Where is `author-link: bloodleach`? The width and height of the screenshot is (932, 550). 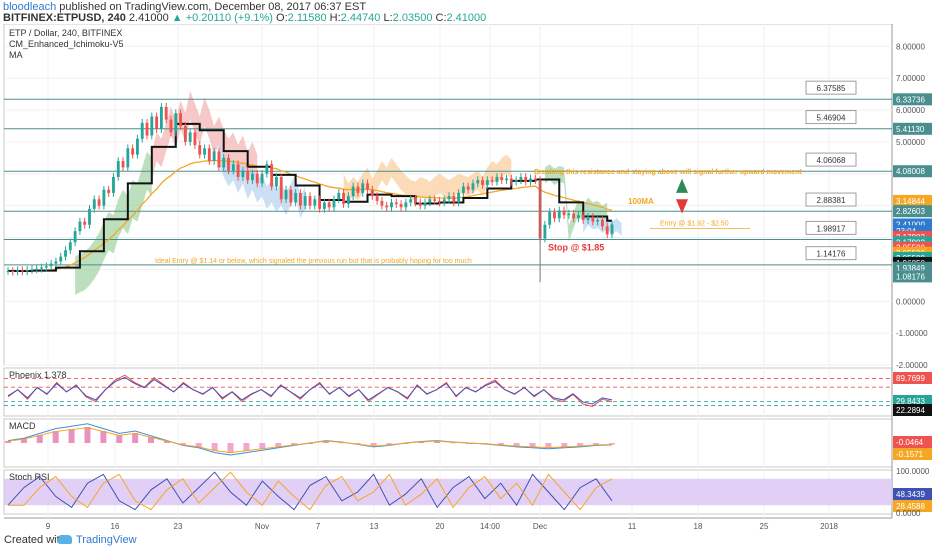
author-link: bloodleach is located at coordinates (30, 7).